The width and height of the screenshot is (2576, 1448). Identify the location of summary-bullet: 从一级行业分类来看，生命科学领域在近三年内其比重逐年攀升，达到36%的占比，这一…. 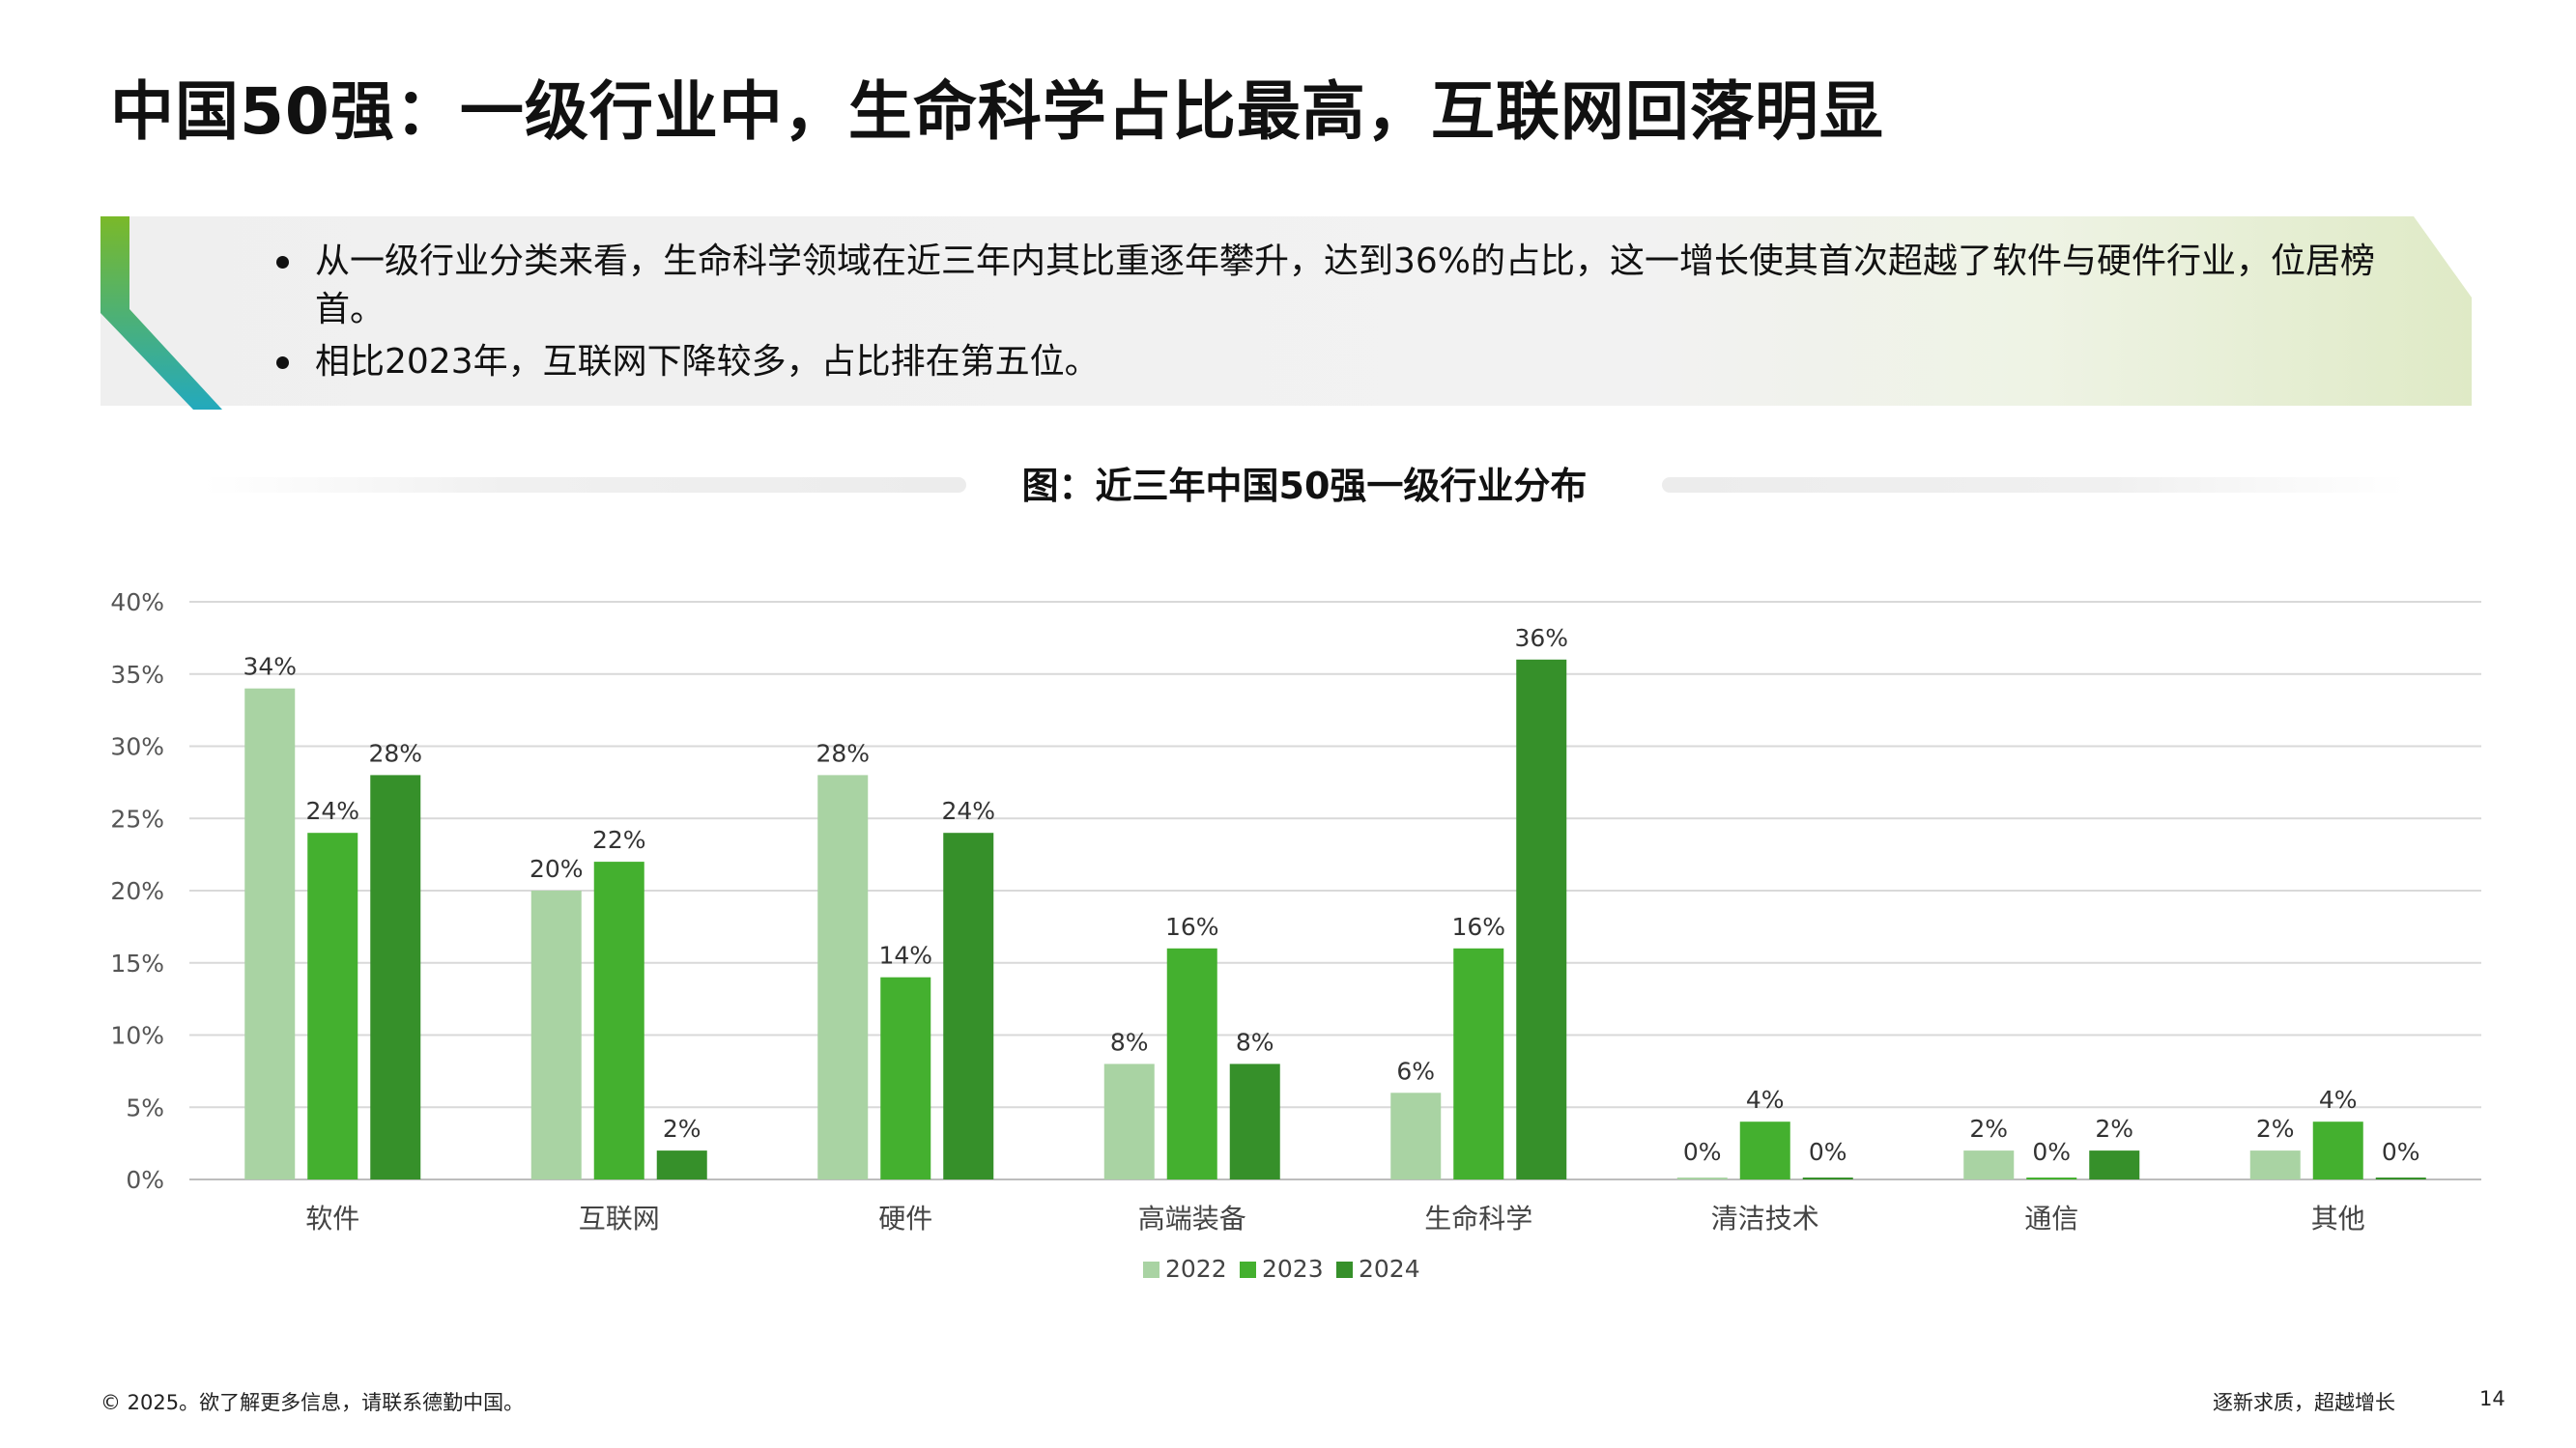
(1350, 286).